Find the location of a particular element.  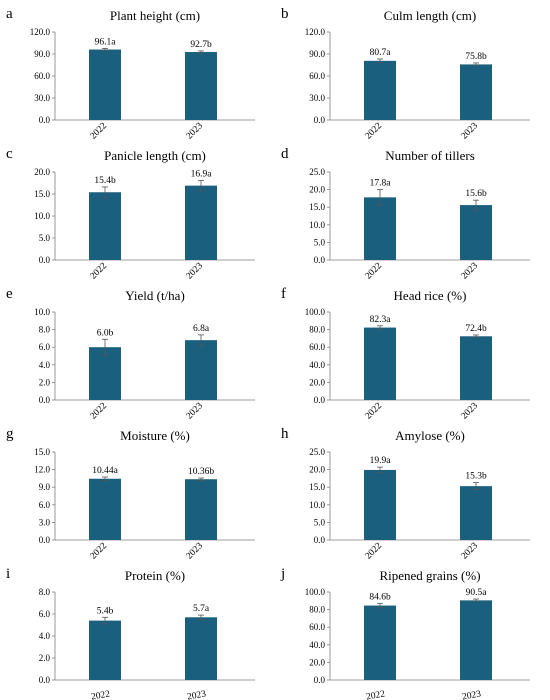

y-tick-label-f: 100.0 is located at coordinates (315, 312).